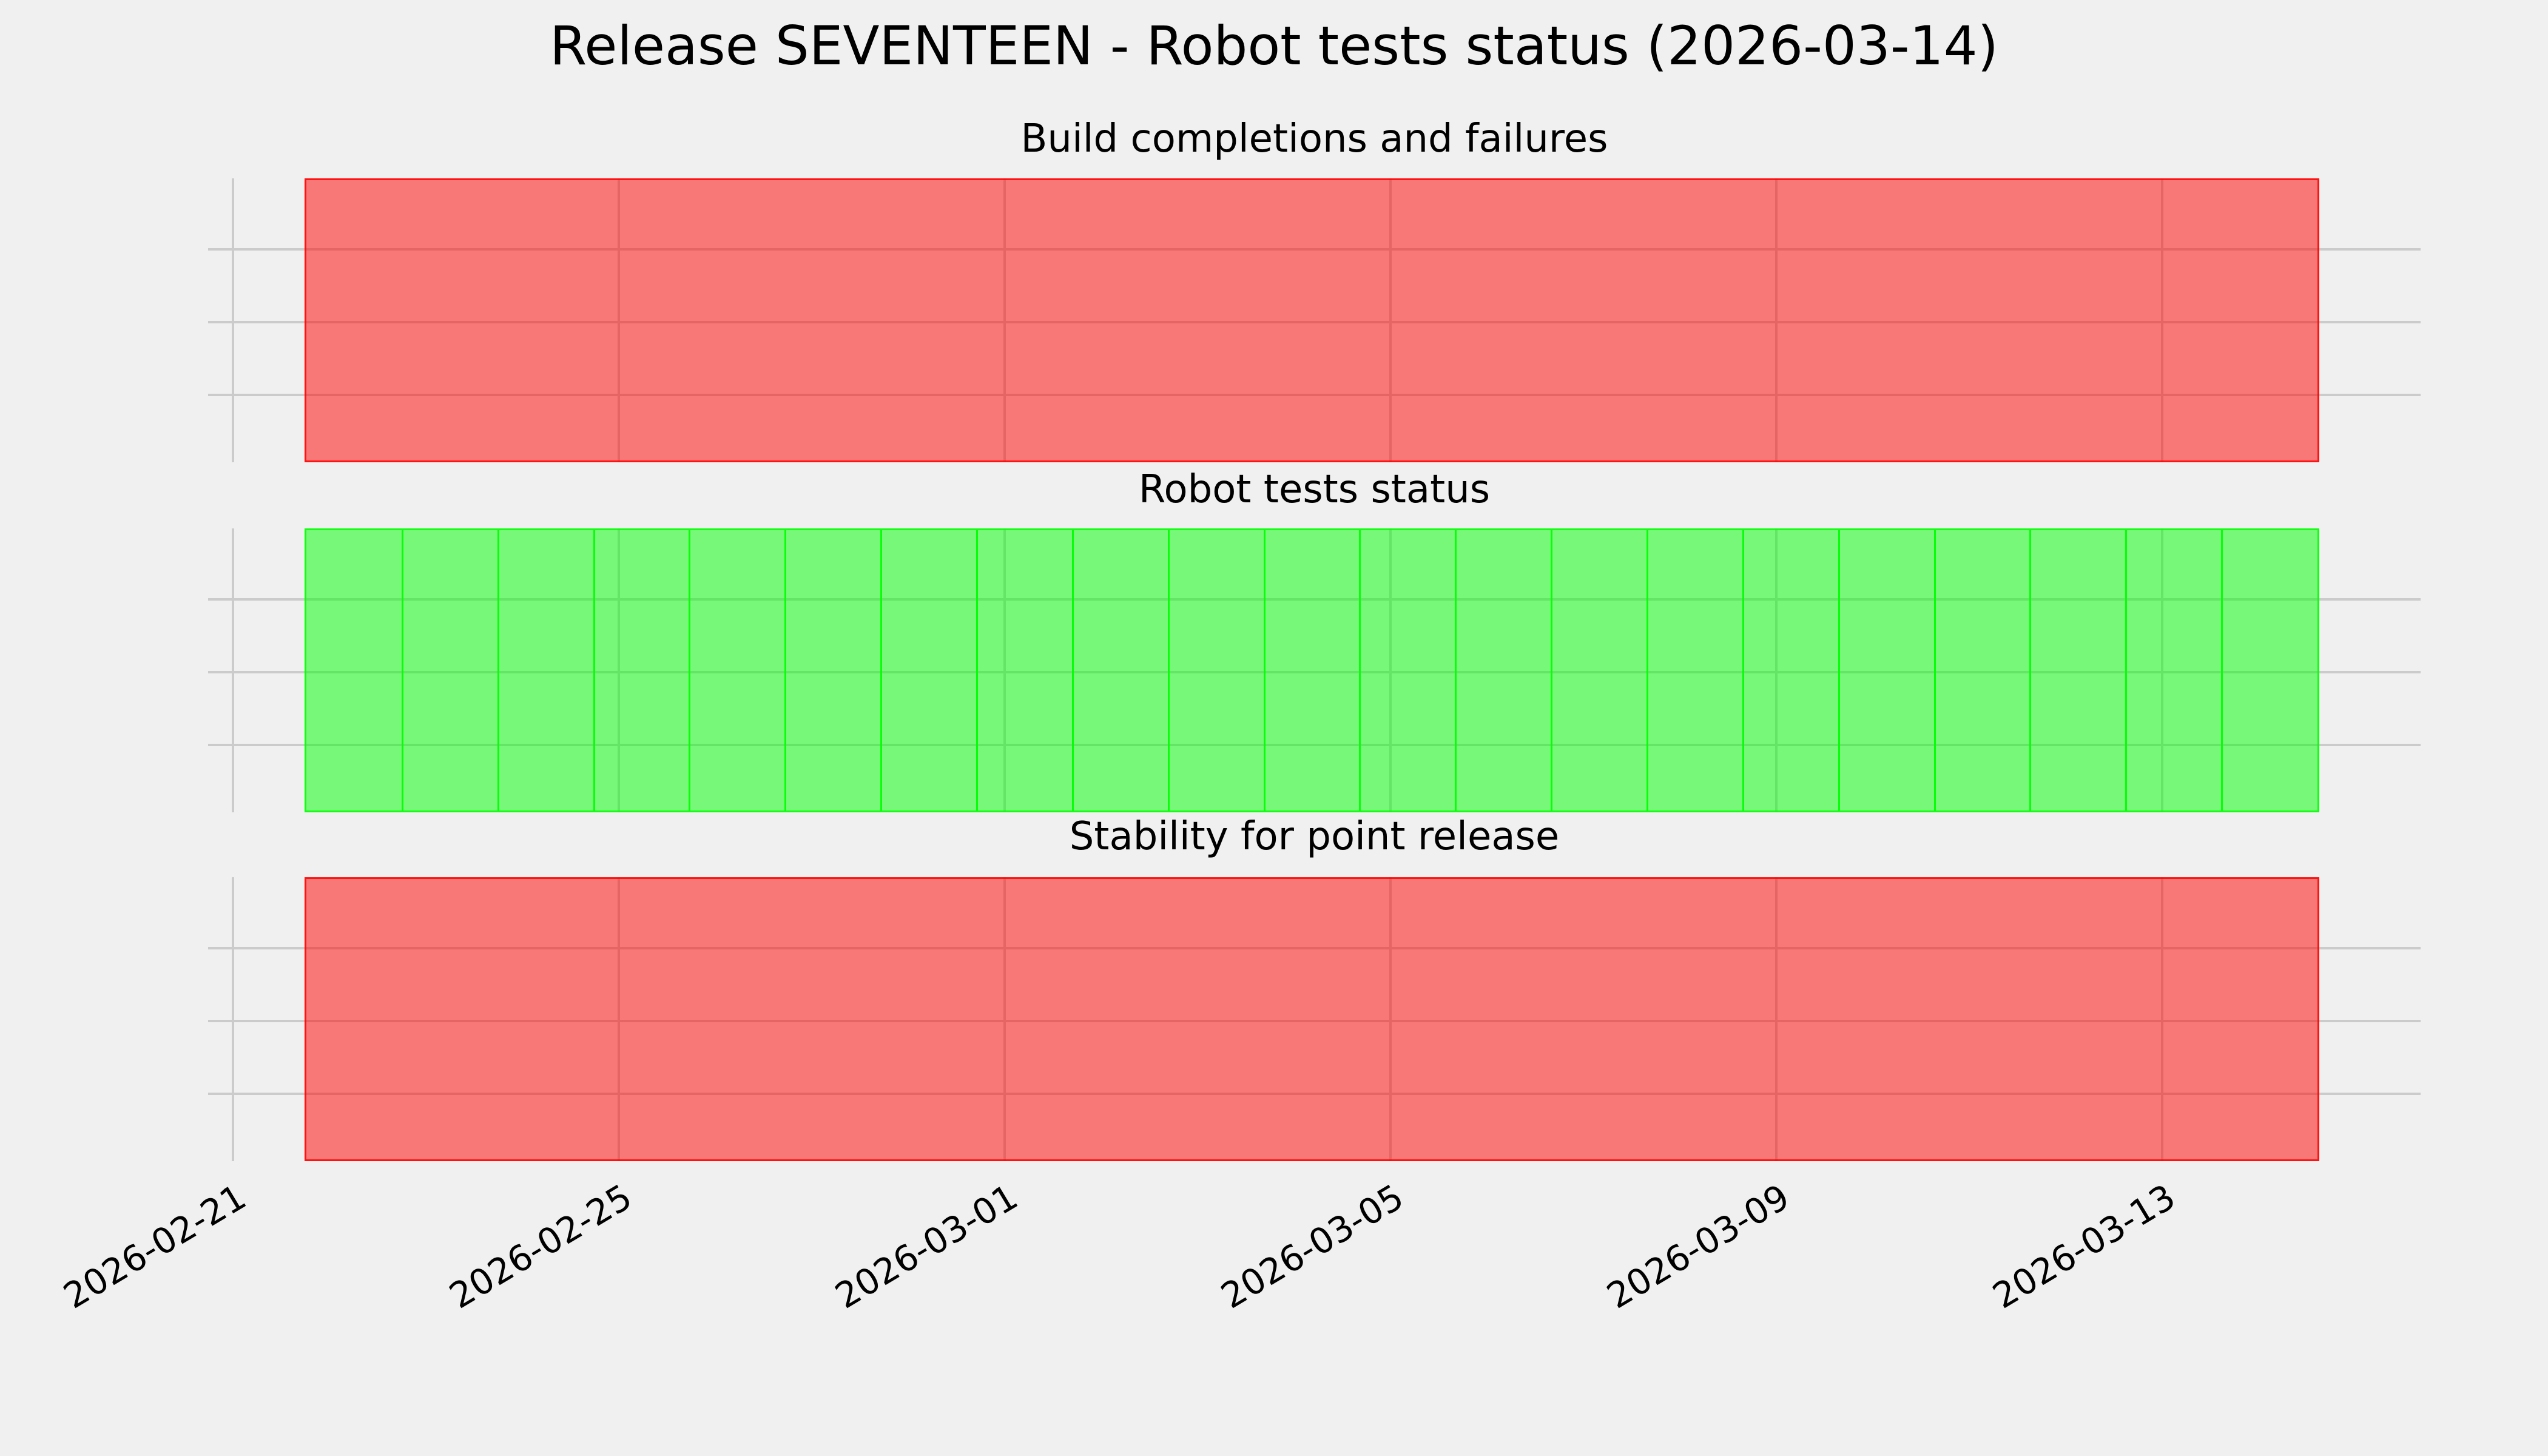 This screenshot has width=2548, height=1456. Describe the element at coordinates (1312, 1246) in the screenshot. I see `x-tick-label: 2026-03-05` at that location.